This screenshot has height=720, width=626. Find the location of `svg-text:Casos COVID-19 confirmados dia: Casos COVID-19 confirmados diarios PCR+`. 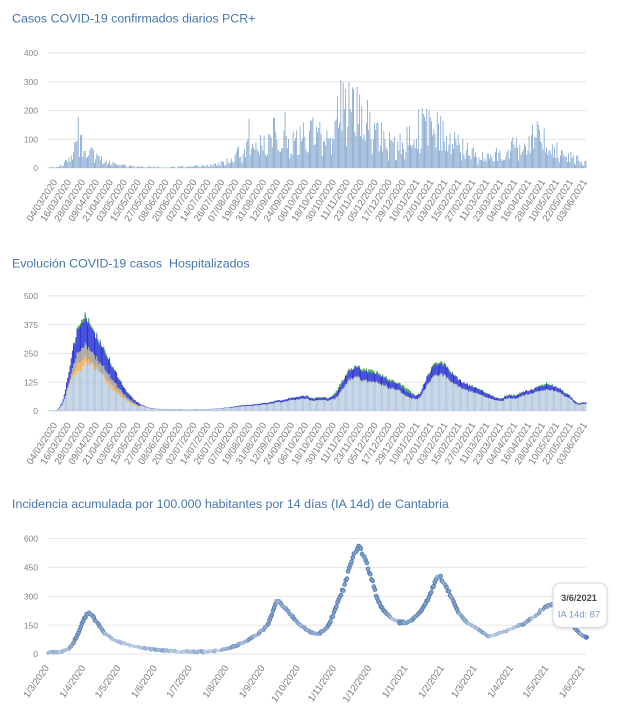

svg-text:Casos COVID-19 confirmados dia: Casos COVID-19 confirmados diarios PCR+ is located at coordinates (133, 19).